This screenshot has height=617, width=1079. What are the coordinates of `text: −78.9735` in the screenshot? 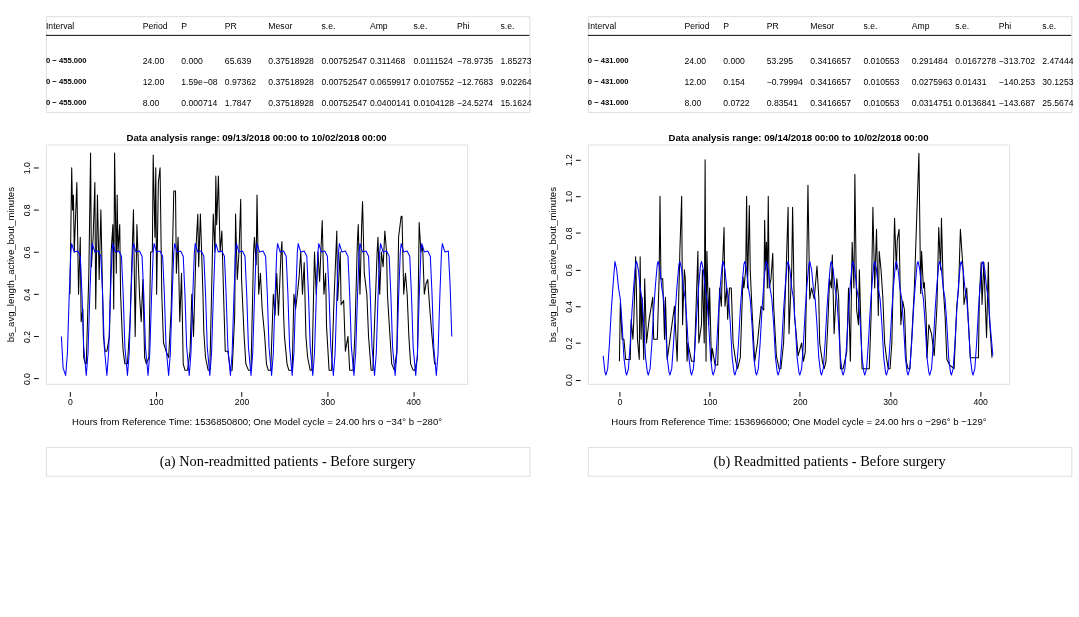 It's located at (475, 61).